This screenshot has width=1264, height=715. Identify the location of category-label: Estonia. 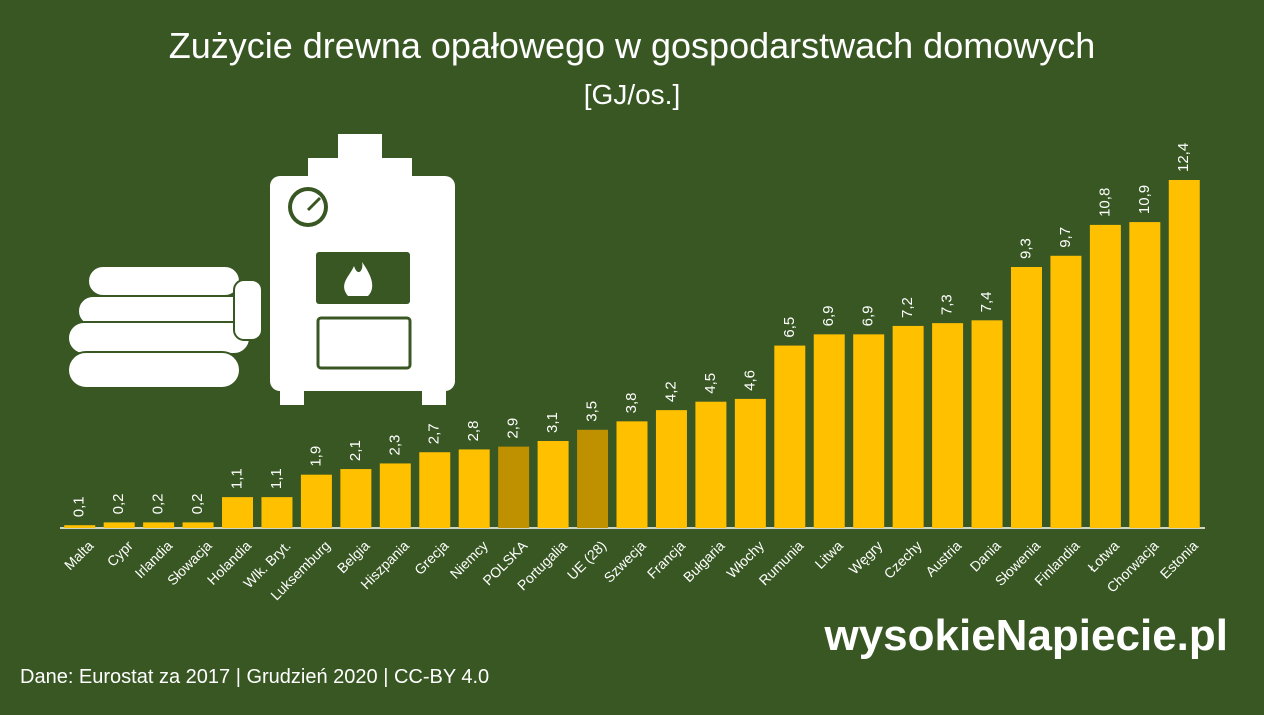
(1179, 559).